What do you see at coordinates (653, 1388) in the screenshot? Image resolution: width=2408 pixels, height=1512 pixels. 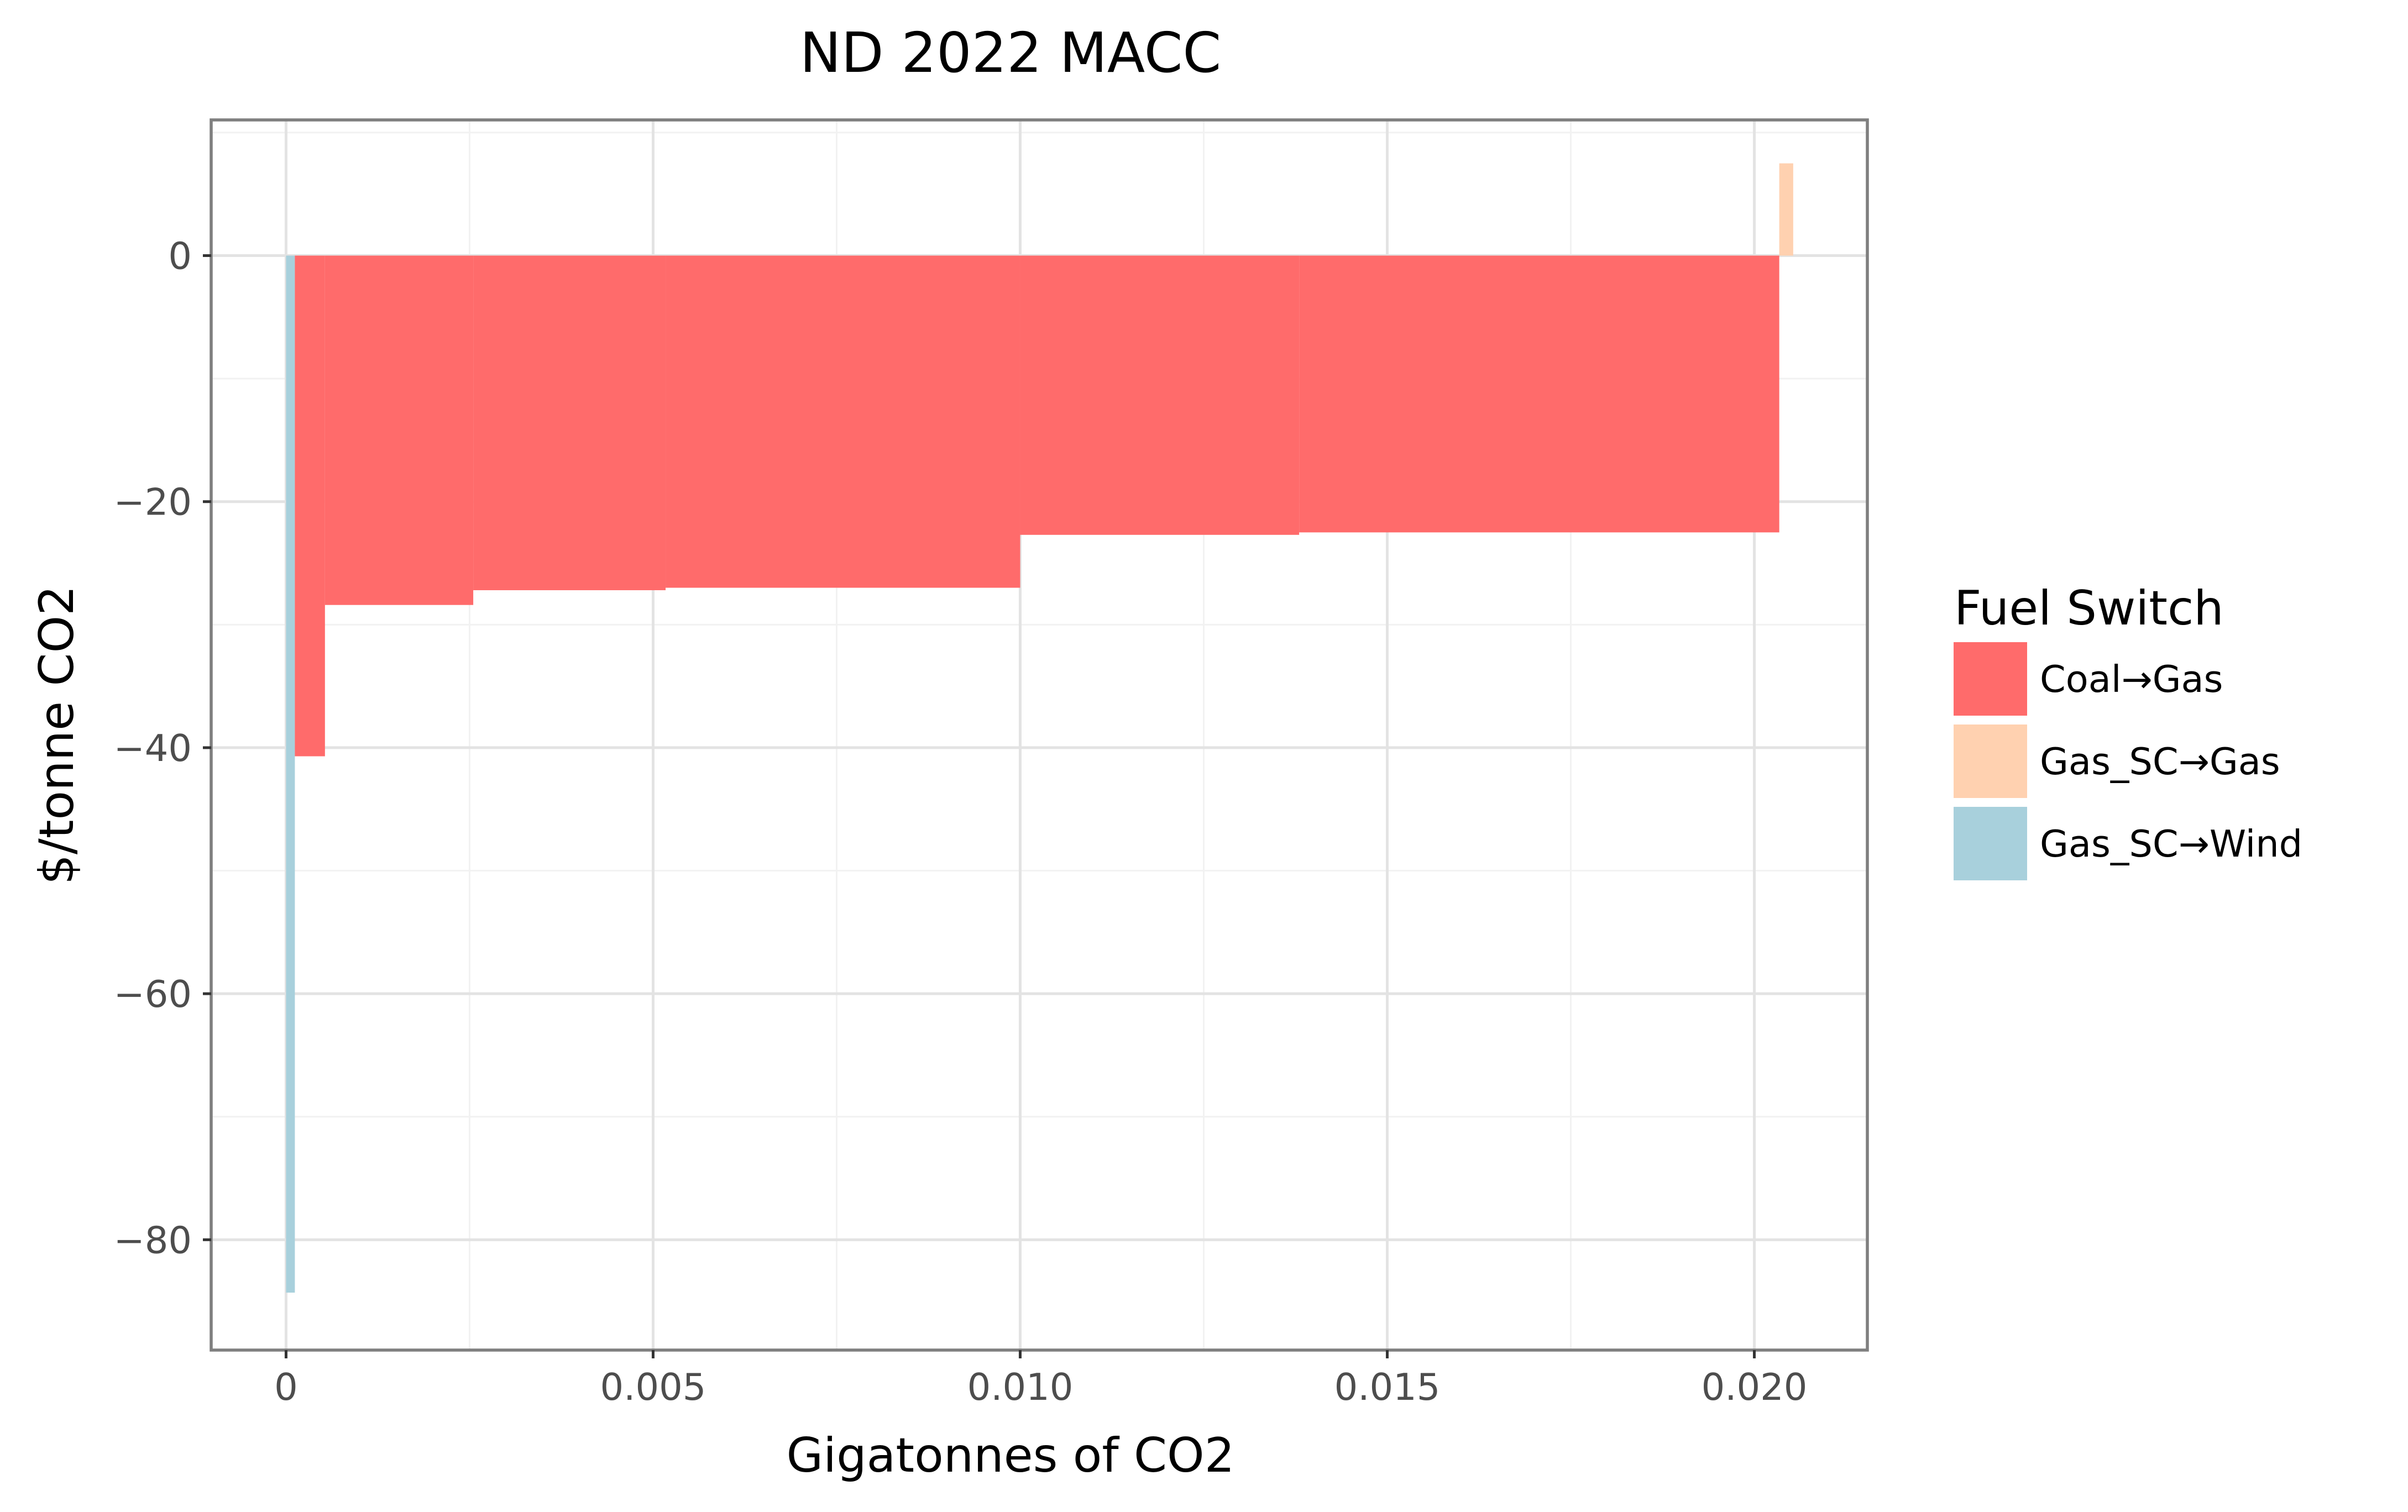 I see `x-tick-label: 0.005` at bounding box center [653, 1388].